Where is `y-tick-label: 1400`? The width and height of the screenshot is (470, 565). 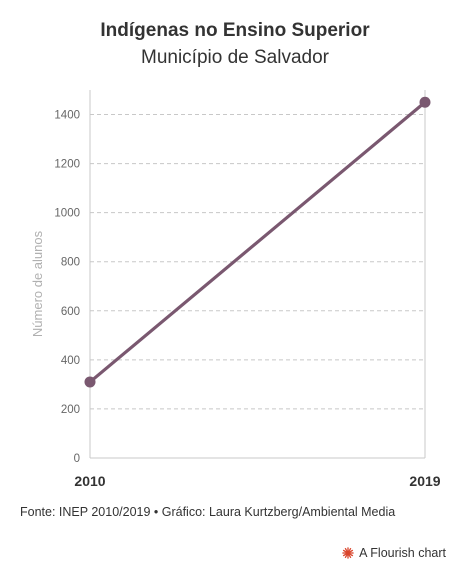
y-tick-label: 1400 is located at coordinates (67, 116).